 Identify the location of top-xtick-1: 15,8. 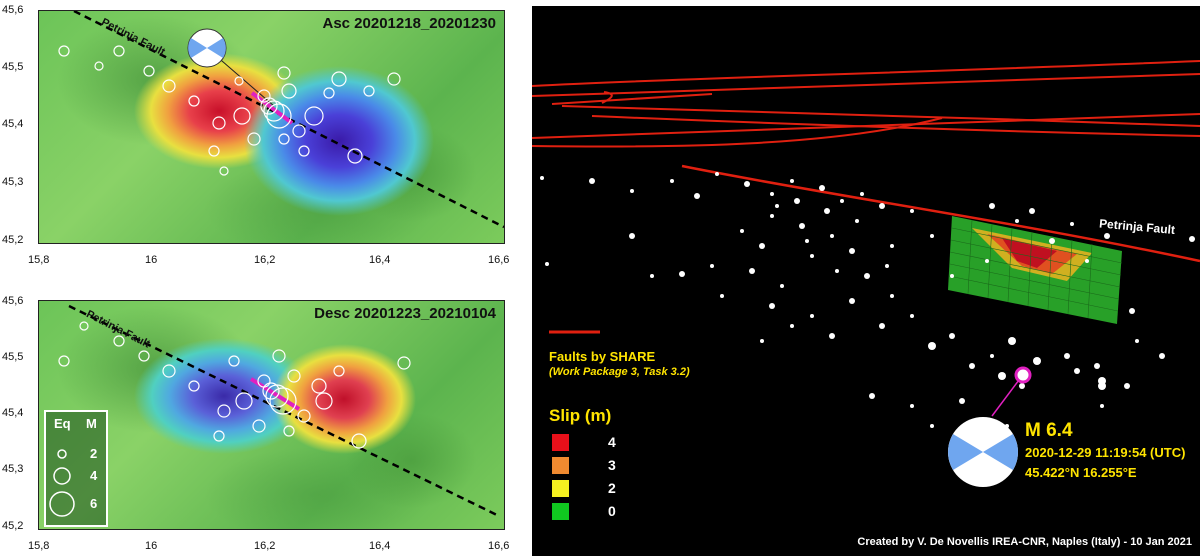
(39, 260).